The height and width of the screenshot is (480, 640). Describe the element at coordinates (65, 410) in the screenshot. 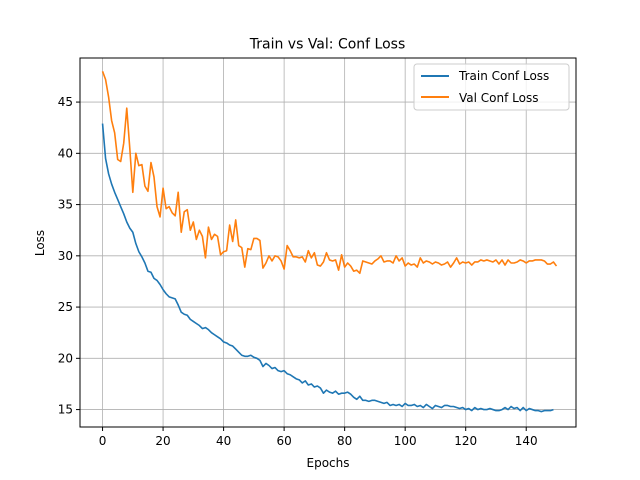

I see `y-tick-label: 15` at that location.